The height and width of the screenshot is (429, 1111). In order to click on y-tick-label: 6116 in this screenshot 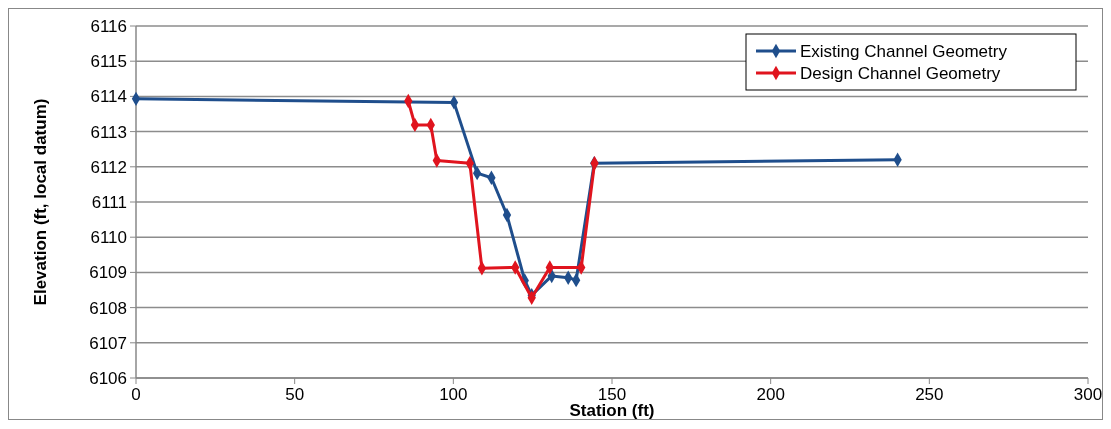, I will do `click(108, 26)`.